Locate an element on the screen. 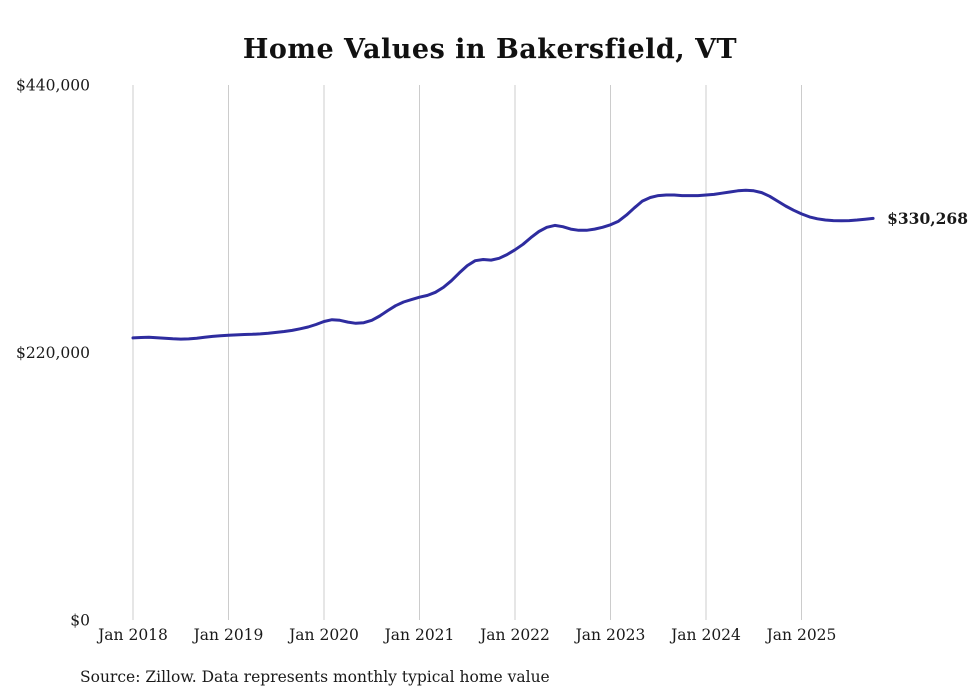 The height and width of the screenshot is (699, 980). x-axis-label-jan-2018: Jan 2018 is located at coordinates (132, 635).